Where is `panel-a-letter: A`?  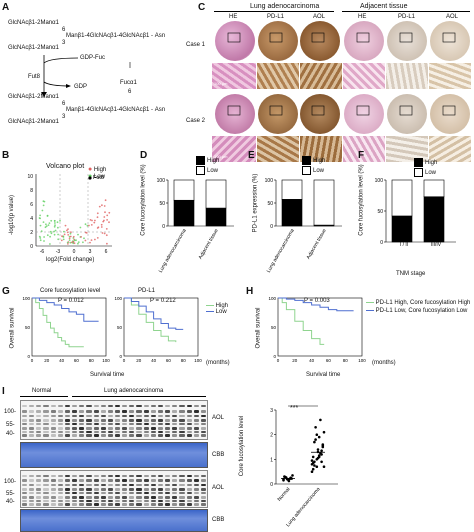
panel-a-letter: A is located at coordinates (6, 7).